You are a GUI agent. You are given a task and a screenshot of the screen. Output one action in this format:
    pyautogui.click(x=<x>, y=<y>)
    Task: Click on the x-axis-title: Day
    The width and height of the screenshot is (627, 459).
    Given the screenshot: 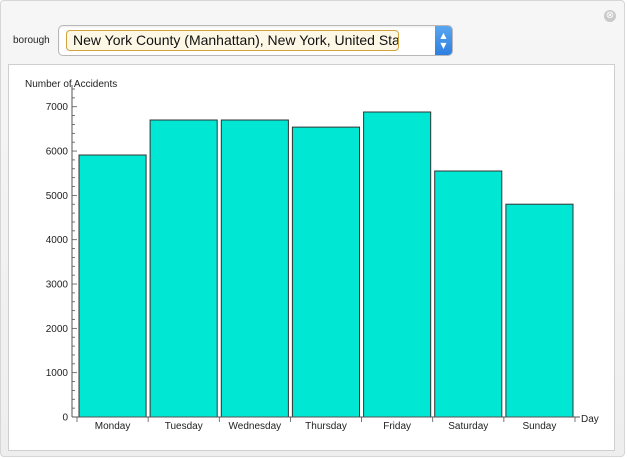 What is the action you would take?
    pyautogui.click(x=590, y=419)
    